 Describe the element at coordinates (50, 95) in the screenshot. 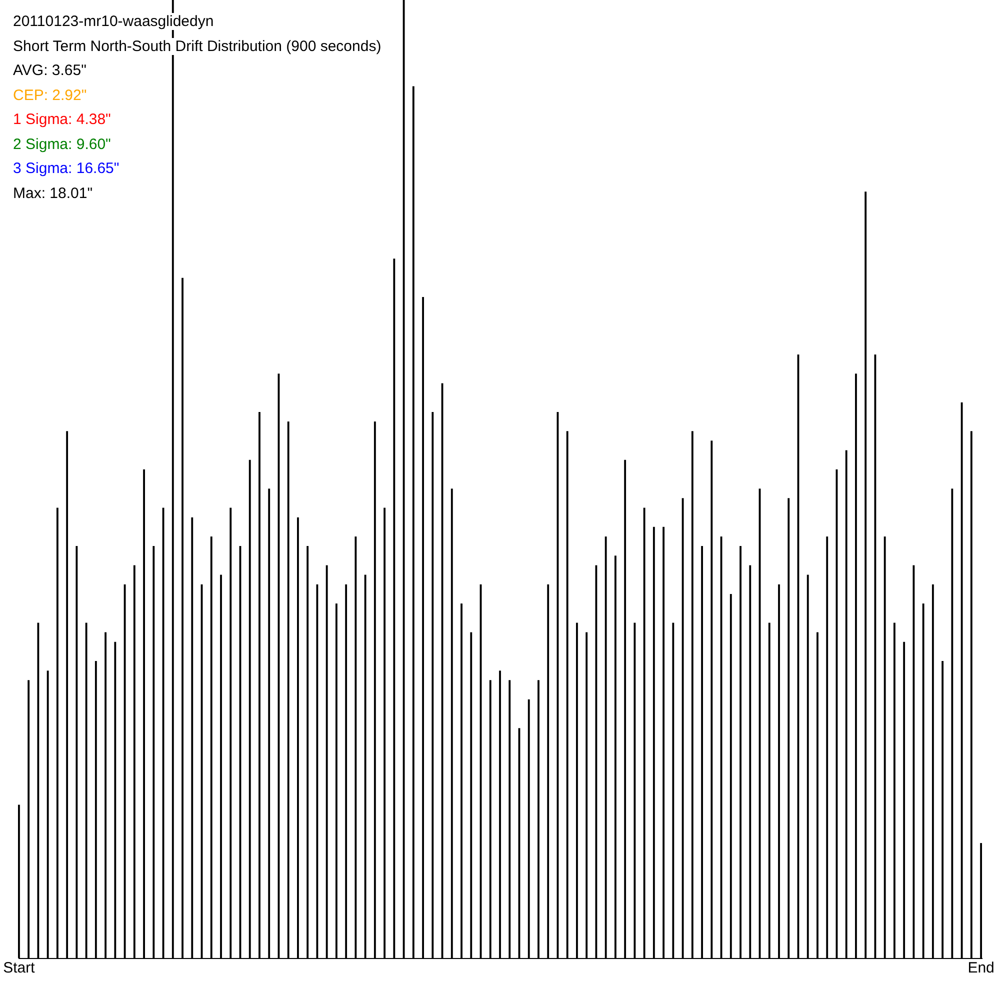

I see `annotation: CEP: 2.92"` at that location.